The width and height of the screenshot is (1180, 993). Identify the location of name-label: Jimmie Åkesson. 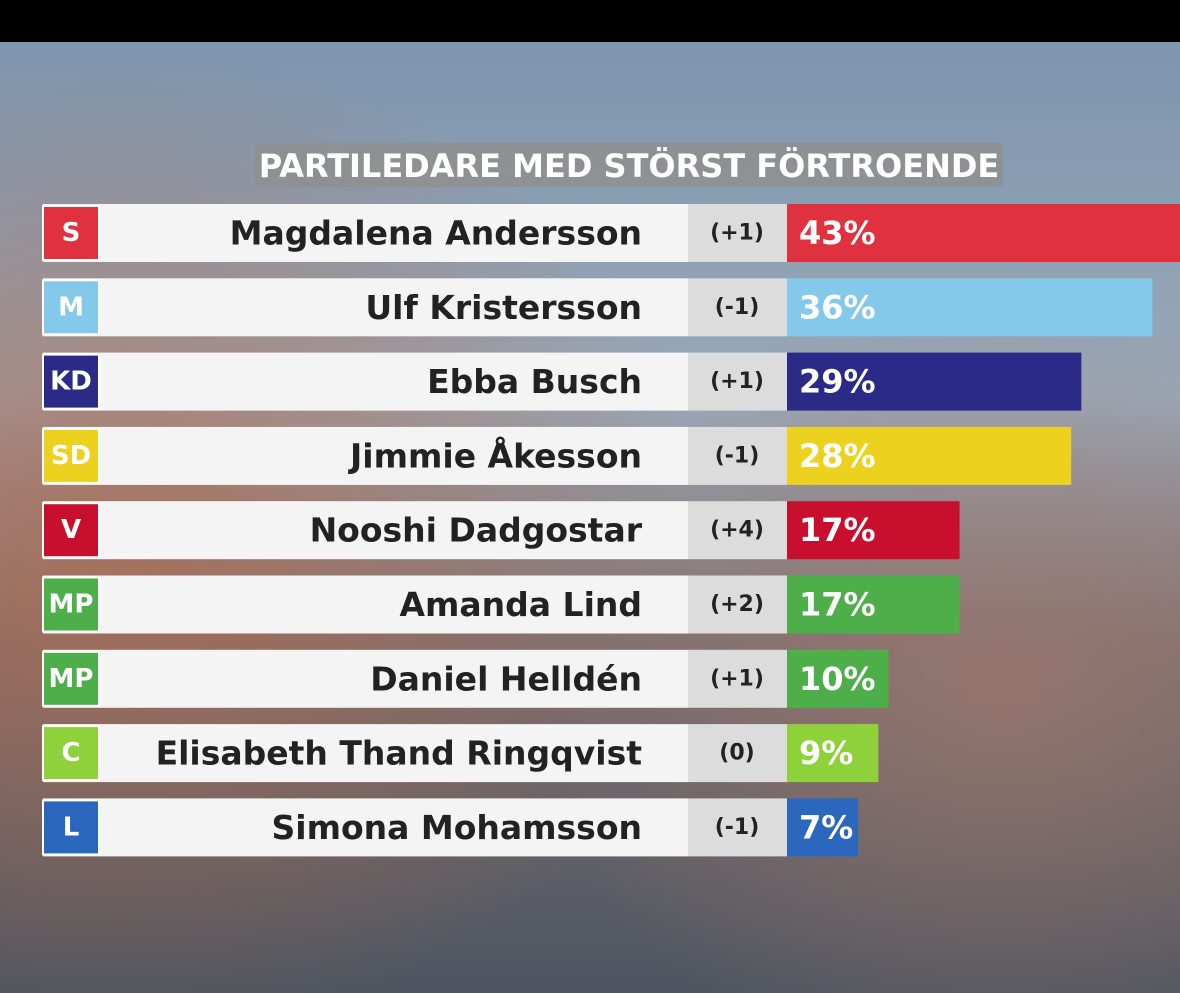
(495, 455).